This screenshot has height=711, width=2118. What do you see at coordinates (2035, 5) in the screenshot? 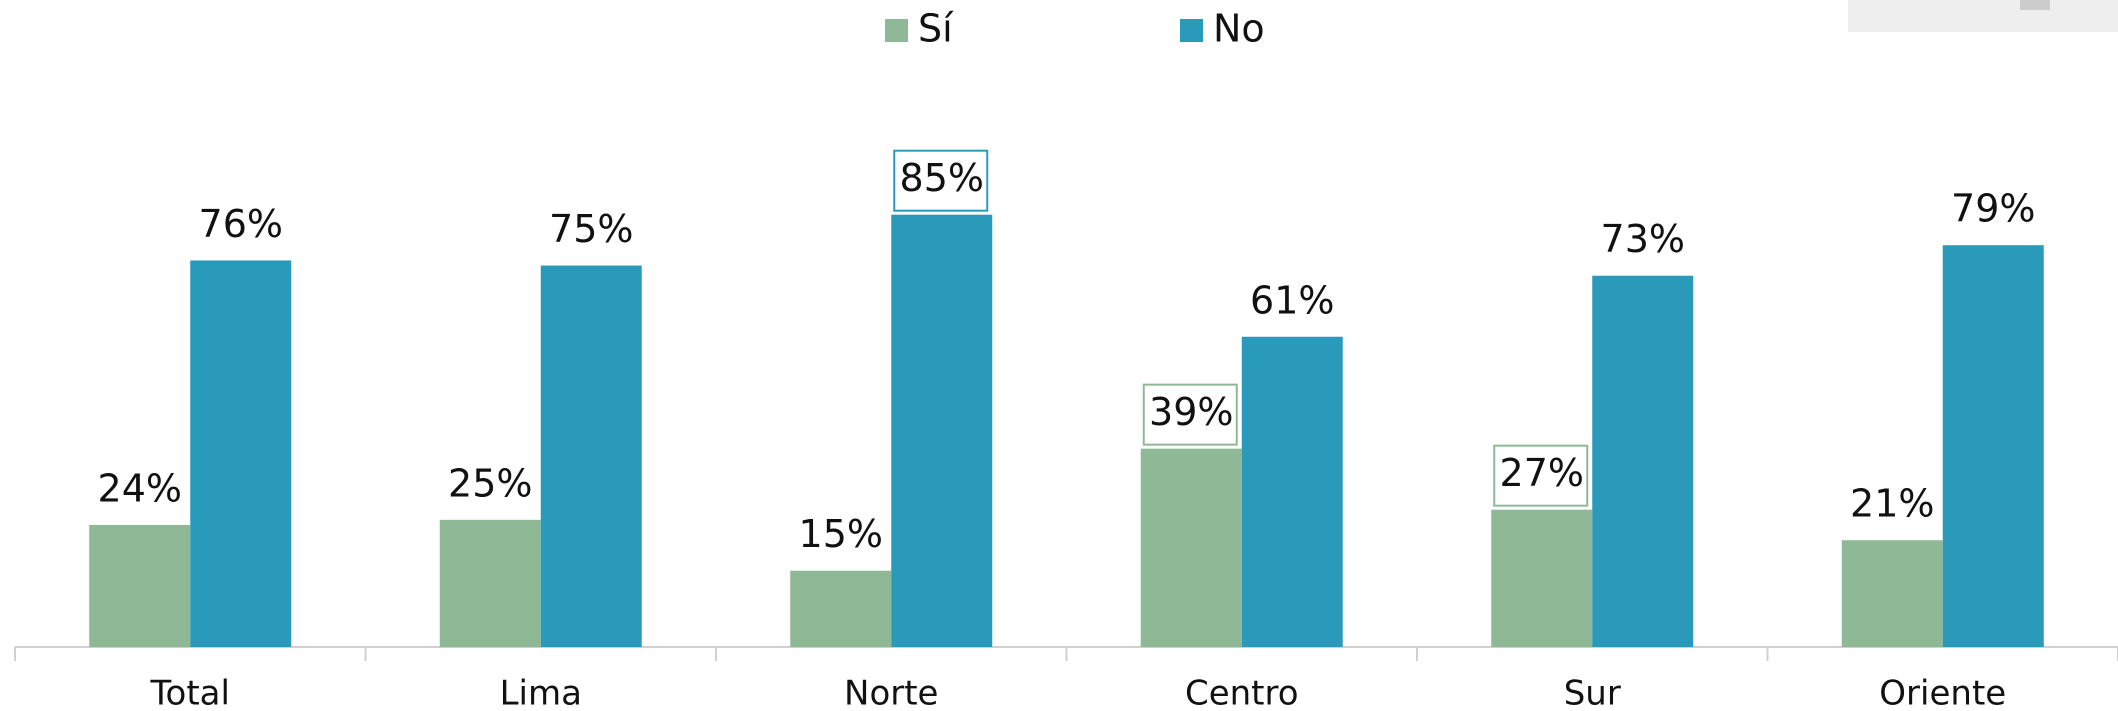
I see `corner-image-detail` at bounding box center [2035, 5].